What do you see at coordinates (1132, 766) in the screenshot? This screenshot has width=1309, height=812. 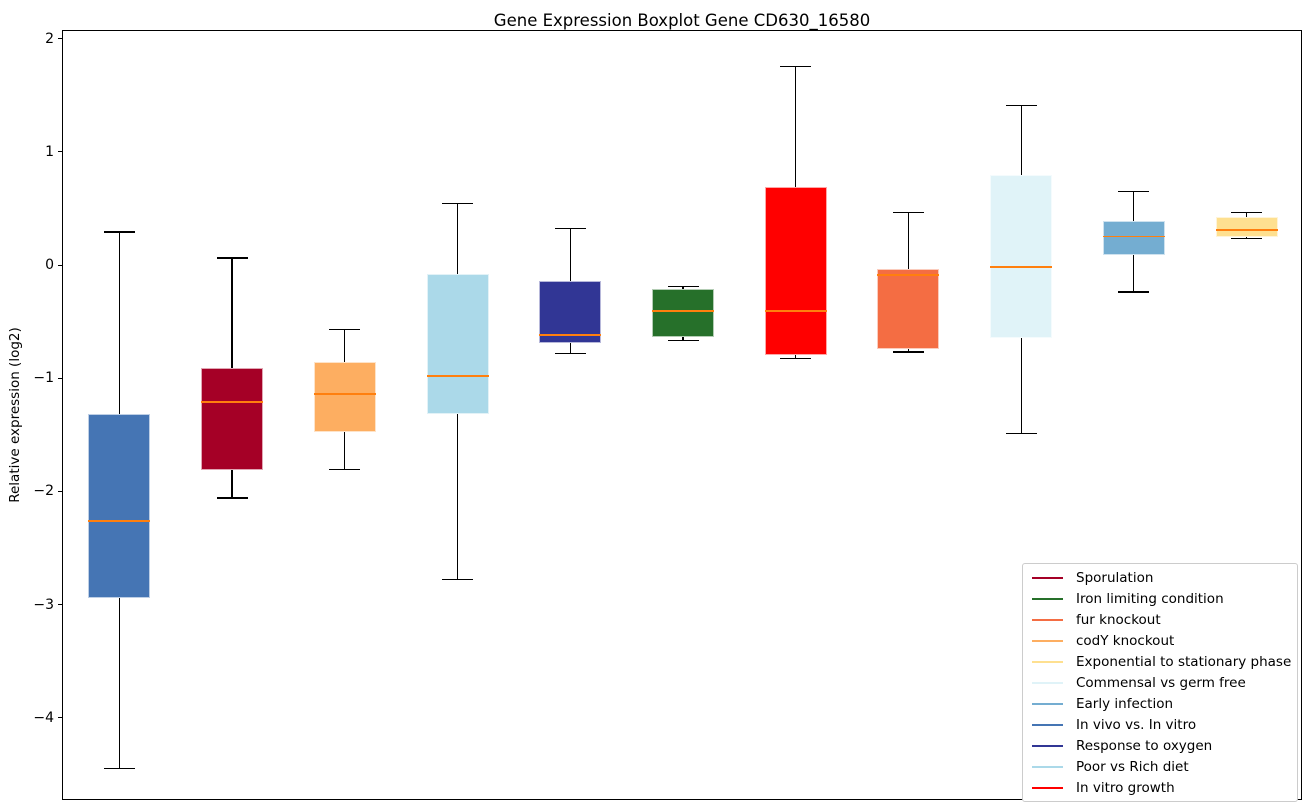 I see `legend-label: Poor vs Rich diet` at bounding box center [1132, 766].